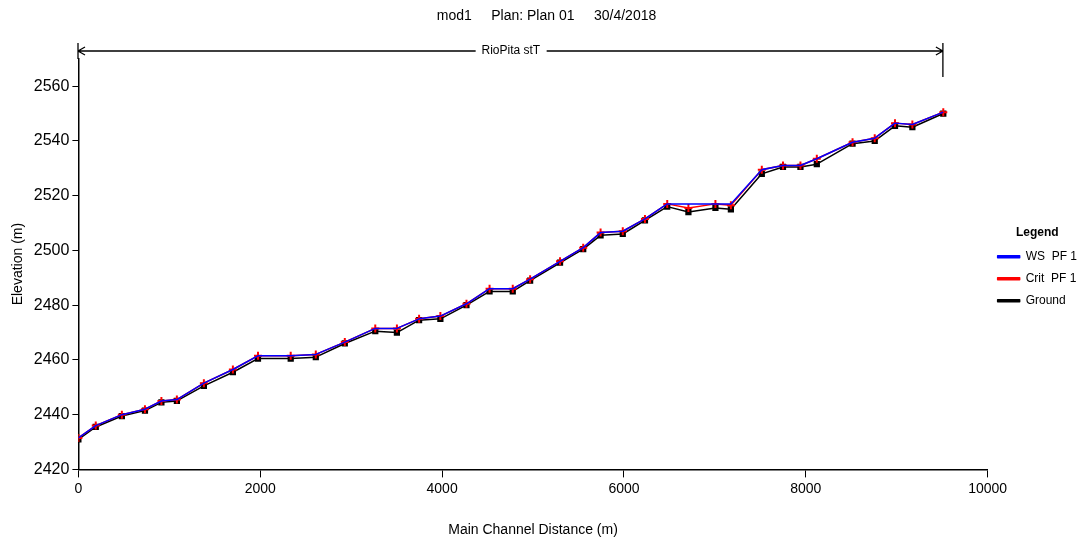  What do you see at coordinates (533, 529) in the screenshot?
I see `x-axis-title: Main Channel Distance (m)` at bounding box center [533, 529].